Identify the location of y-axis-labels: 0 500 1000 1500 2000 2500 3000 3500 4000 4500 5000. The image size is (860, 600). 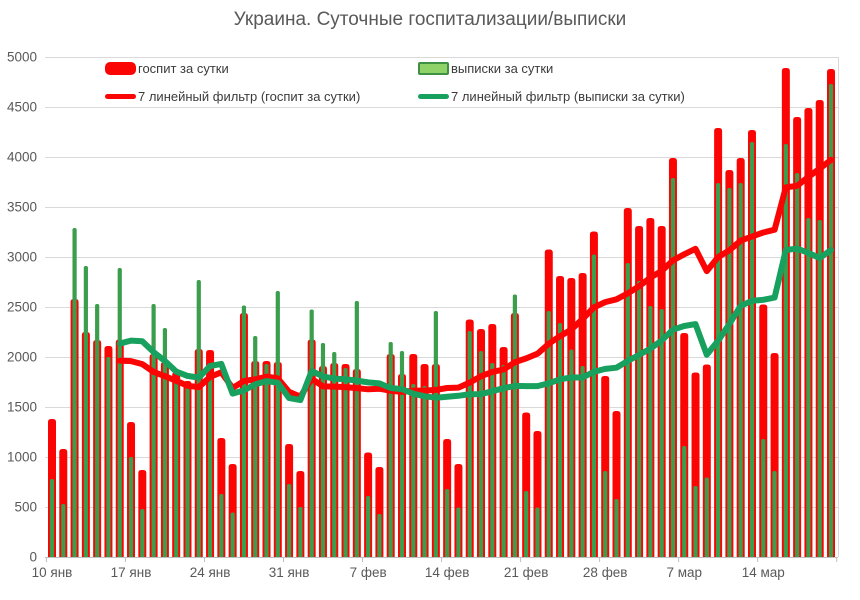
(22, 307).